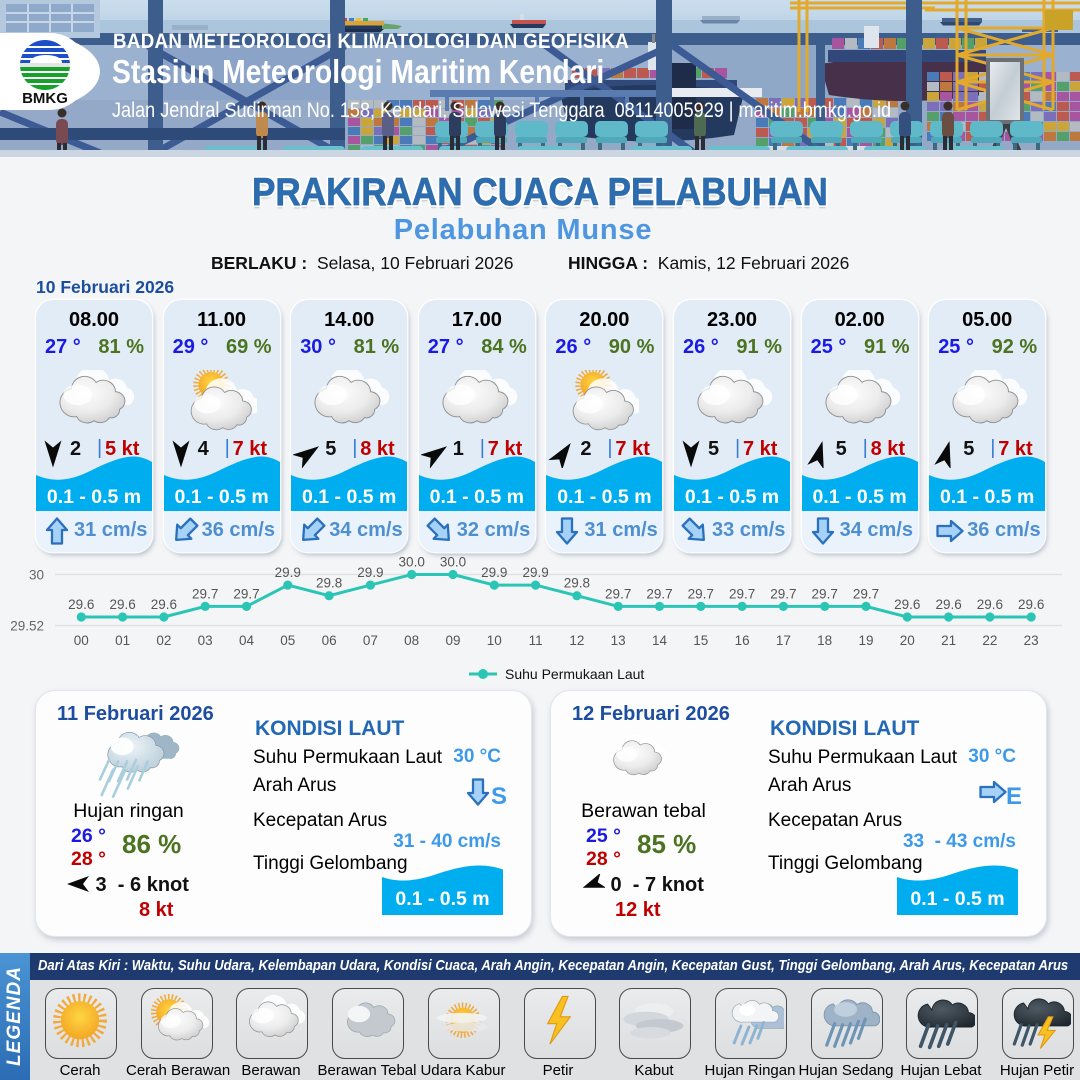 The height and width of the screenshot is (1080, 1080). Describe the element at coordinates (618, 640) in the screenshot. I see `svg-text: 13` at that location.